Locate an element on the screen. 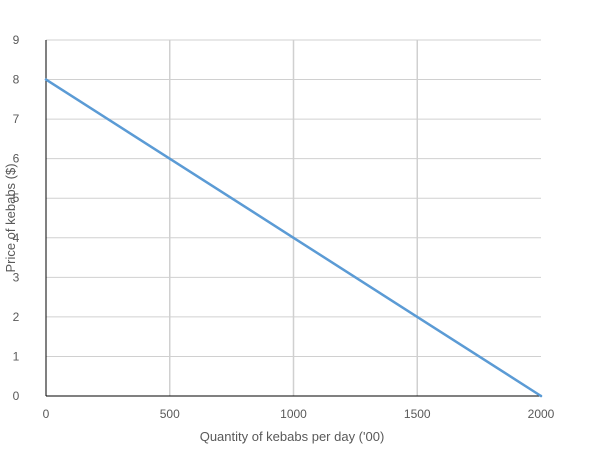 This screenshot has height=474, width=601. y-tick-label: 9 is located at coordinates (16, 40).